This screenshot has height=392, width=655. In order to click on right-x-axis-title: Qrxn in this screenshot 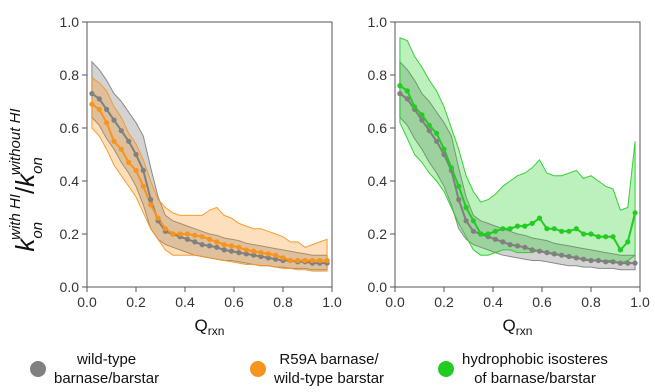, I will do `click(518, 327)`.